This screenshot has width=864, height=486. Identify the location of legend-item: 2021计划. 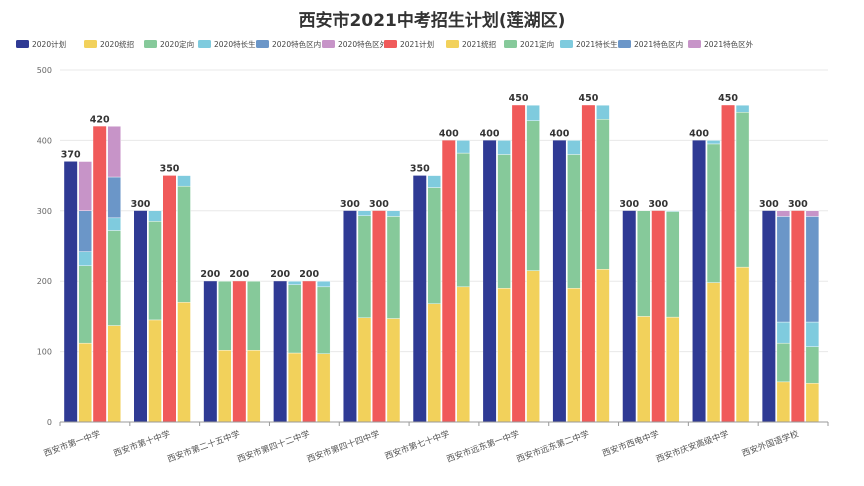
(409, 44).